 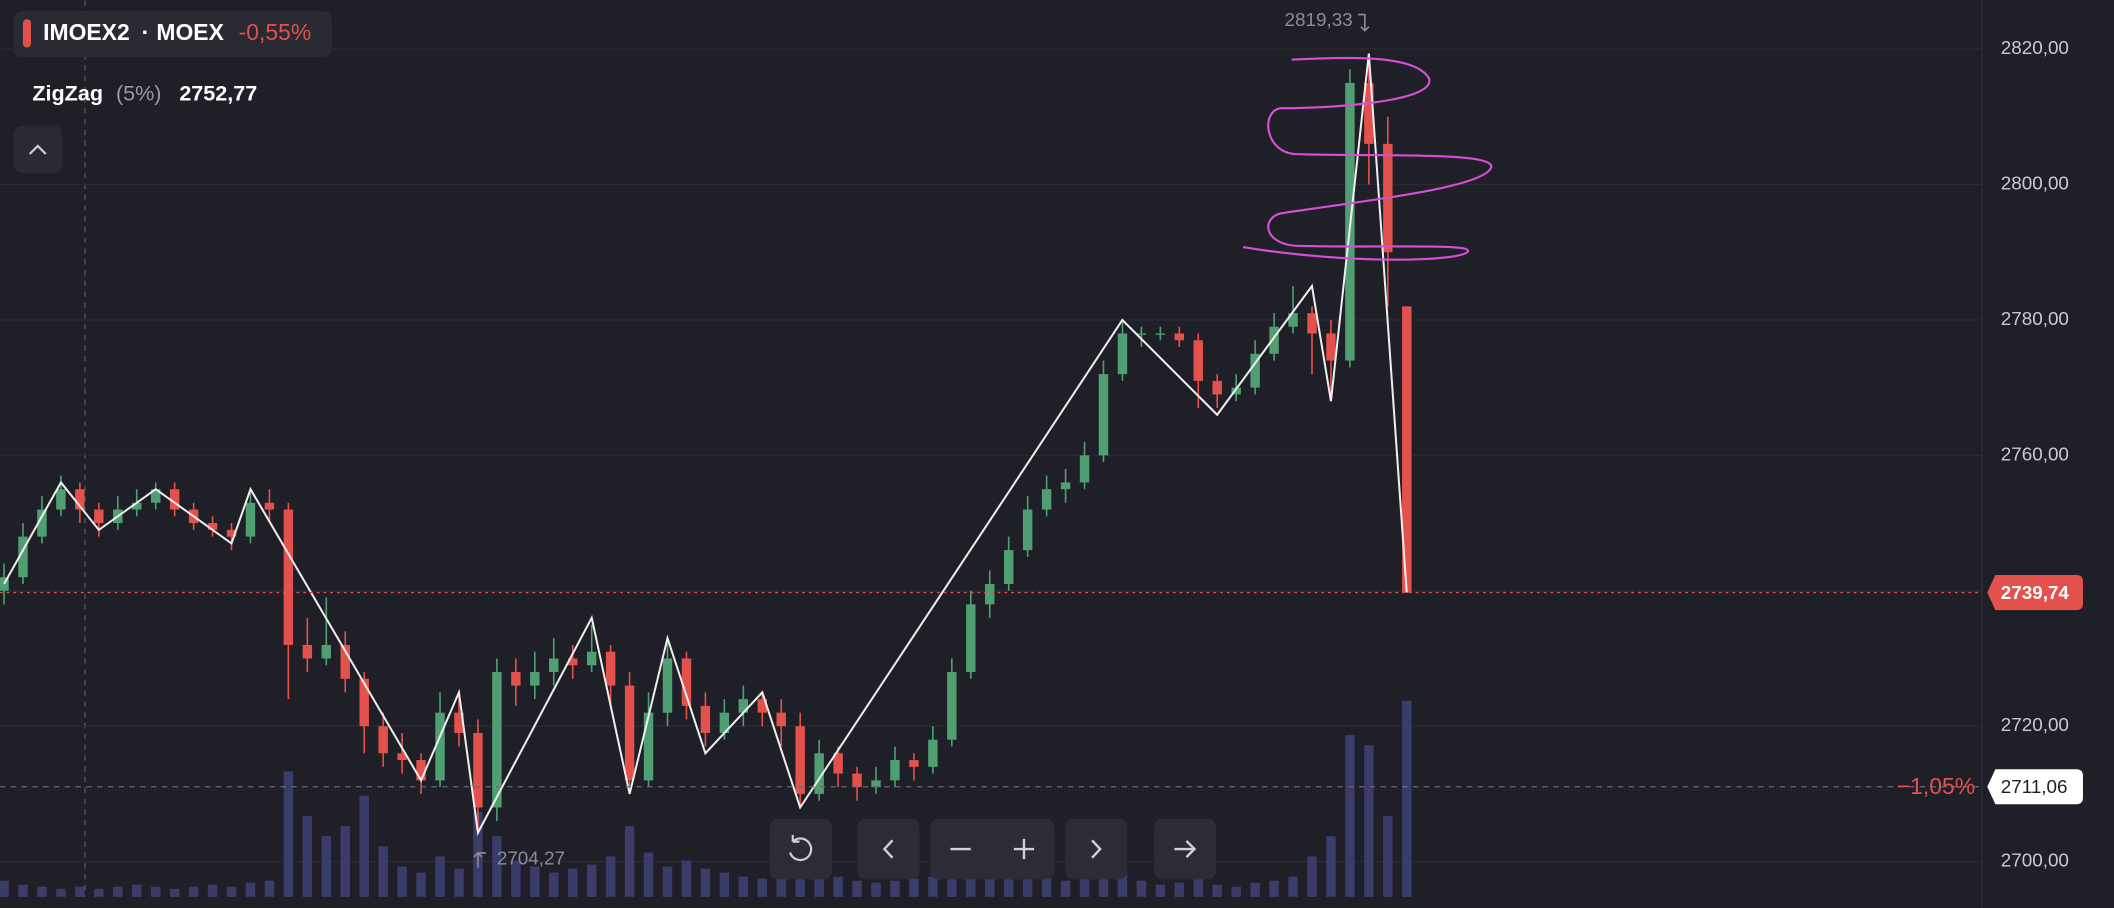 What do you see at coordinates (993, 849) in the screenshot?
I see `toolbar` at bounding box center [993, 849].